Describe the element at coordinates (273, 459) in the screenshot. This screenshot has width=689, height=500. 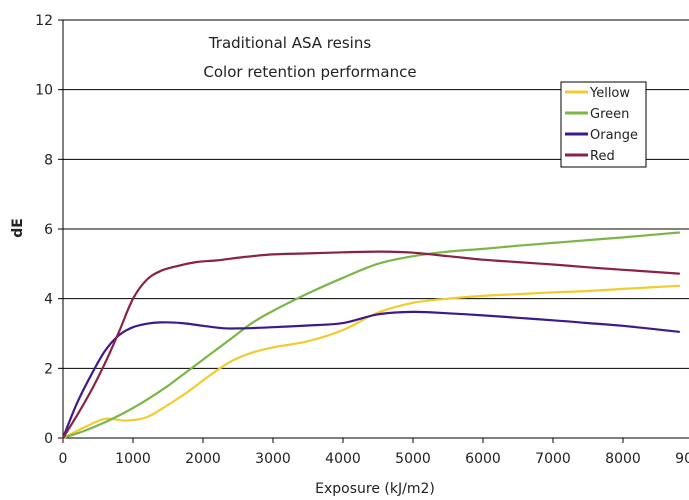
I see `x-tick-label: 3000` at that location.